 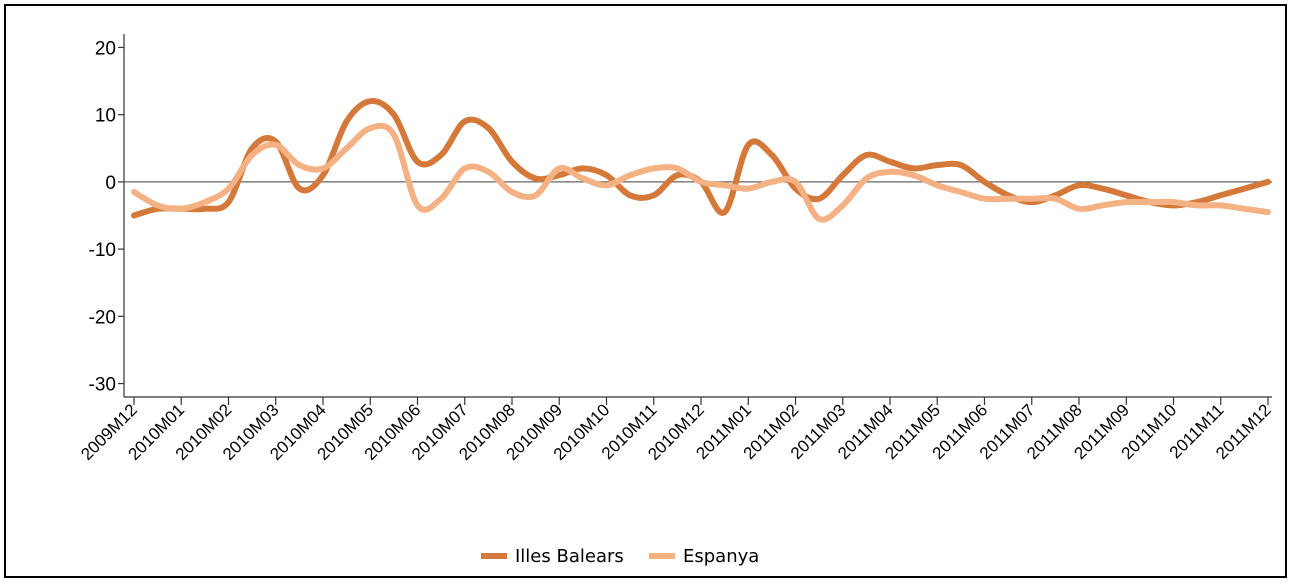 I want to click on y-tick-label: 20, so click(x=105, y=48).